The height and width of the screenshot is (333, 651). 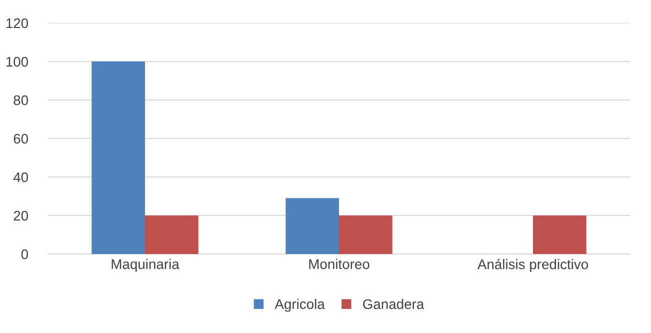 What do you see at coordinates (393, 304) in the screenshot?
I see `legend-label: Ganadera` at bounding box center [393, 304].